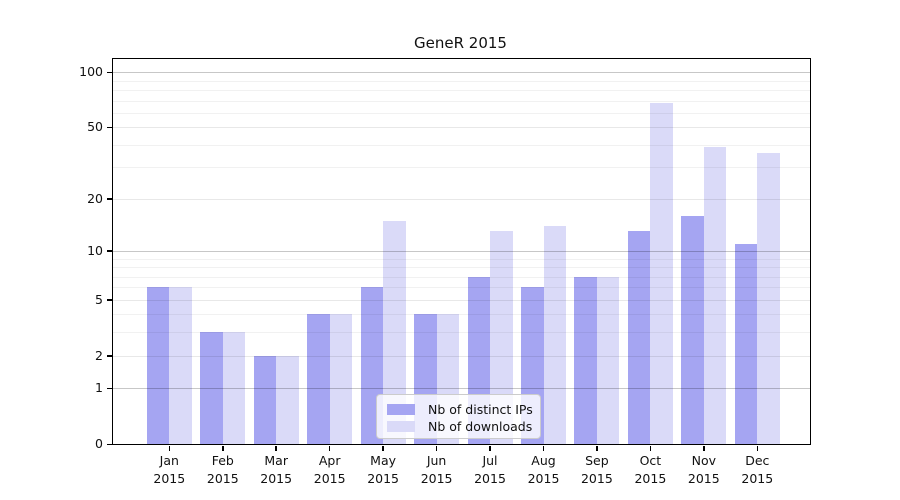 The image size is (900, 500). I want to click on bar-mar-distinct-ips, so click(265, 399).